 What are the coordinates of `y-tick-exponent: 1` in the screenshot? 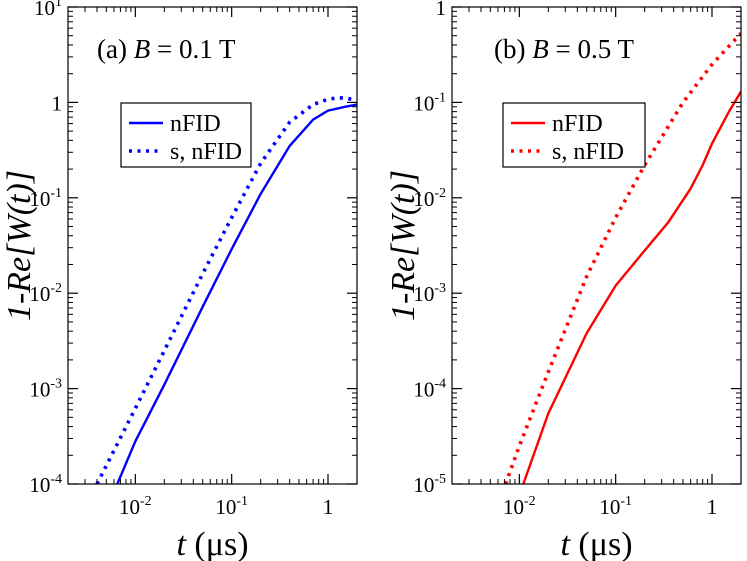 It's located at (58, 5).